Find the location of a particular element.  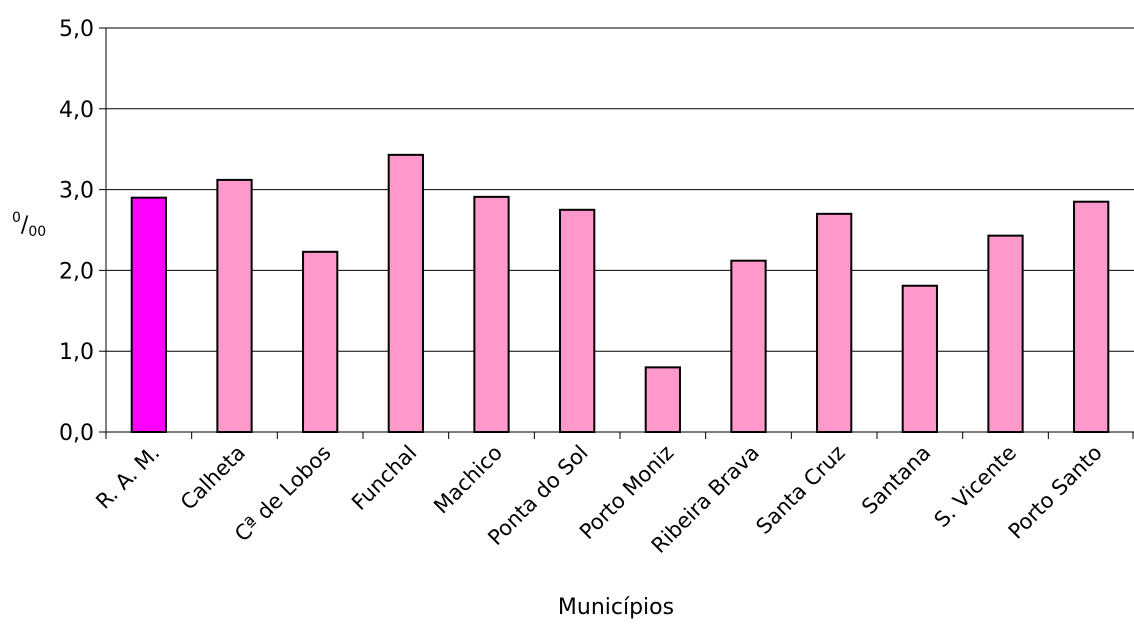

x-tick-label: Funchal is located at coordinates (384, 478).